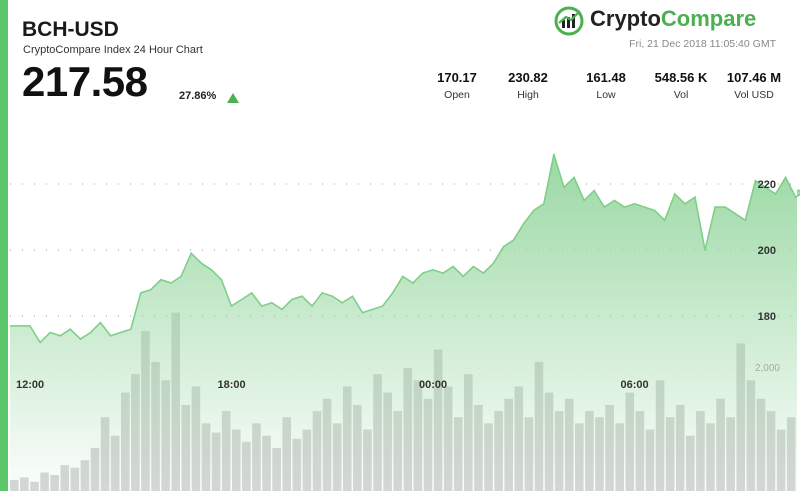  I want to click on x-tick-label: 00:00, so click(433, 385).